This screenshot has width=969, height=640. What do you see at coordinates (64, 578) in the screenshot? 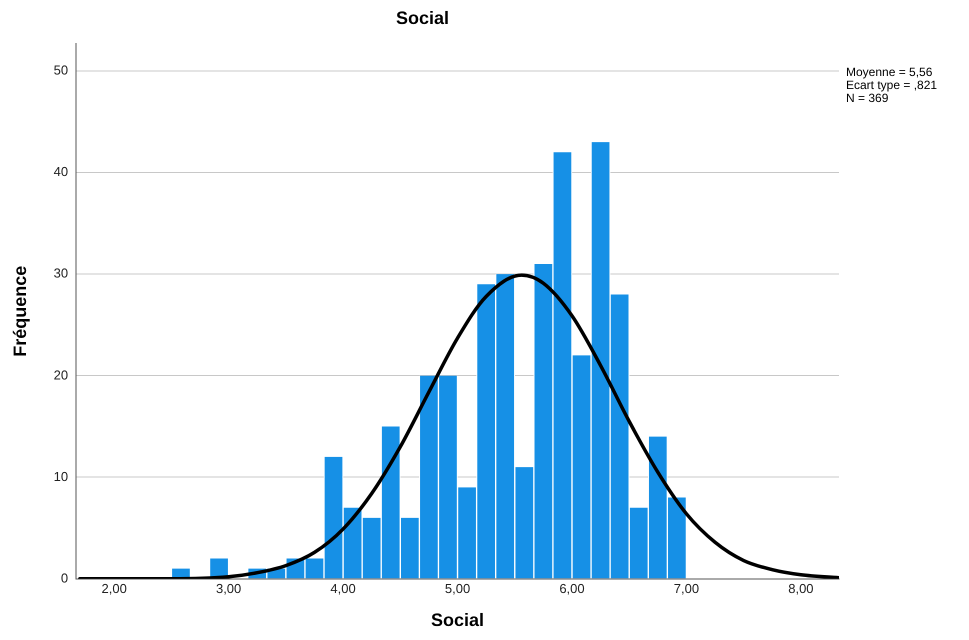
I see `y-tick-label: 0` at bounding box center [64, 578].